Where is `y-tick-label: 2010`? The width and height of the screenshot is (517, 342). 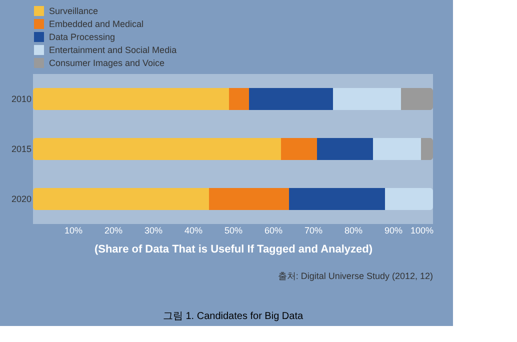
y-tick-label: 2010 is located at coordinates (21, 99).